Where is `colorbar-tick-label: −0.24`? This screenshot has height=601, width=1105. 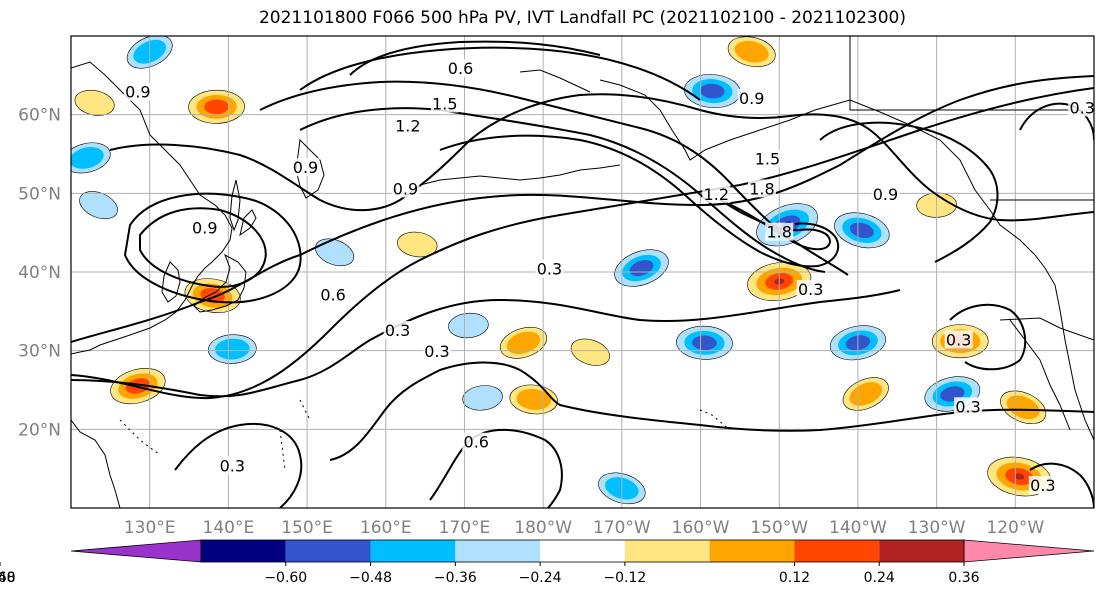
colorbar-tick-label: −0.24 is located at coordinates (540, 578).